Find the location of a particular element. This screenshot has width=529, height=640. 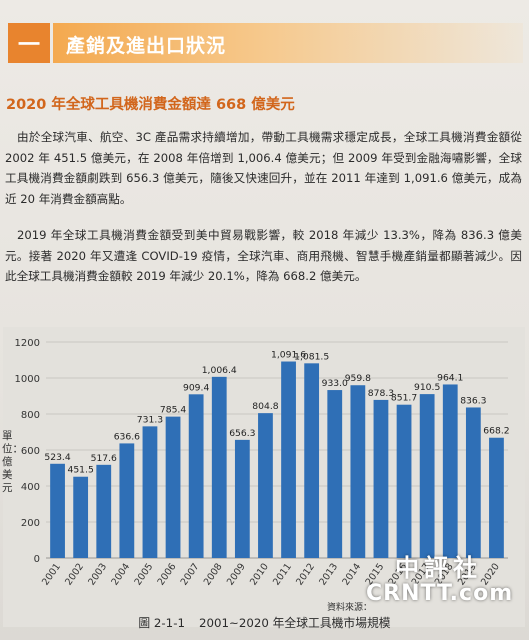

x-tick-label: 2009 is located at coordinates (236, 574).